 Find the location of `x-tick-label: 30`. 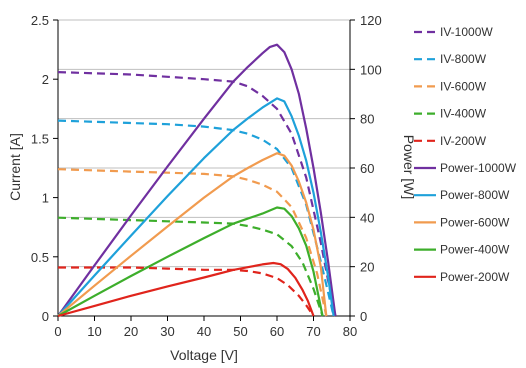

x-tick-label: 30 is located at coordinates (167, 331).